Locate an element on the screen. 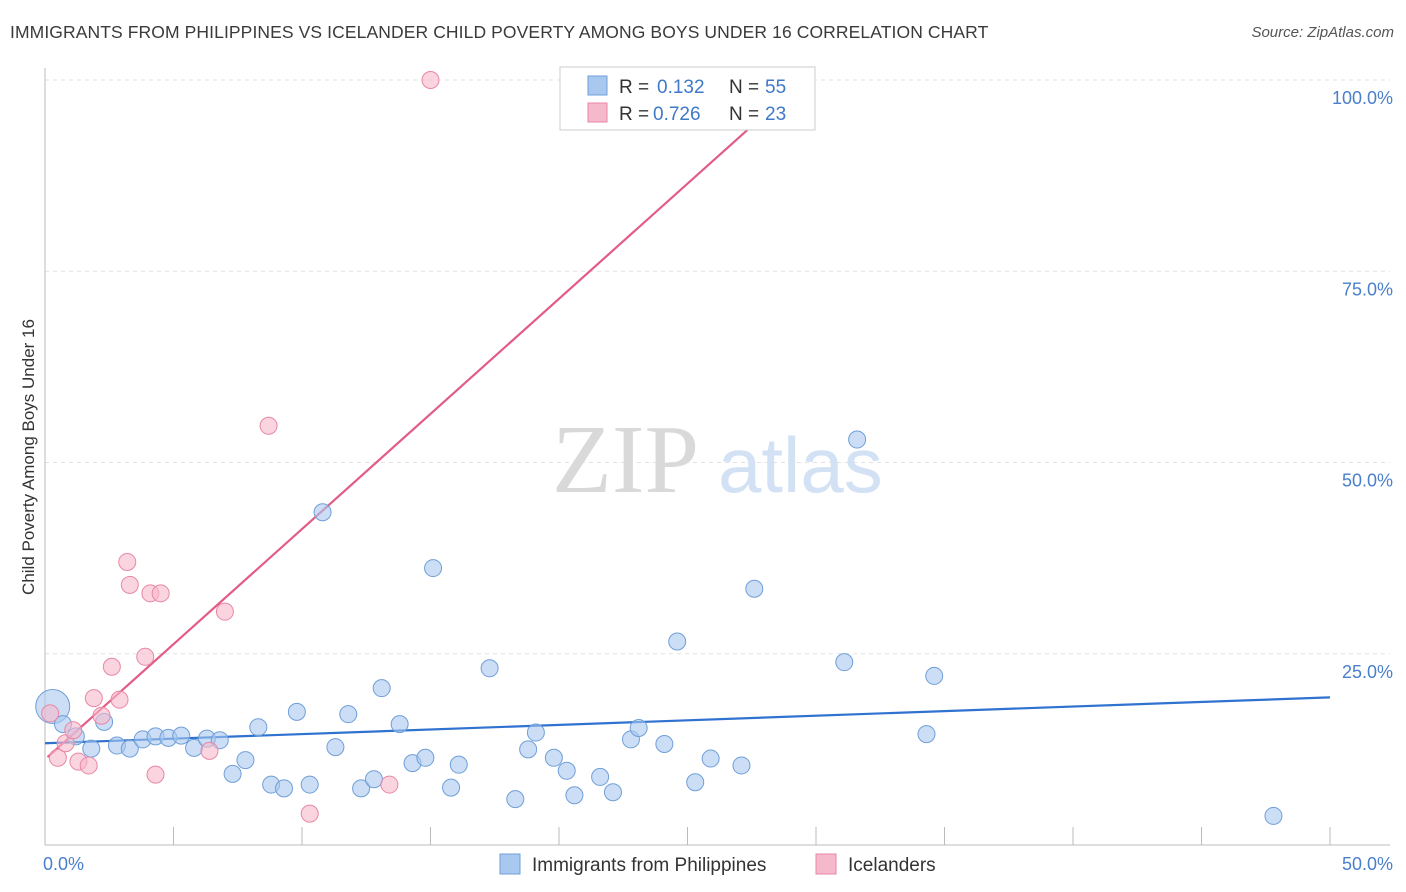  source-label: Source: ZipAtlas.com is located at coordinates (1322, 32).